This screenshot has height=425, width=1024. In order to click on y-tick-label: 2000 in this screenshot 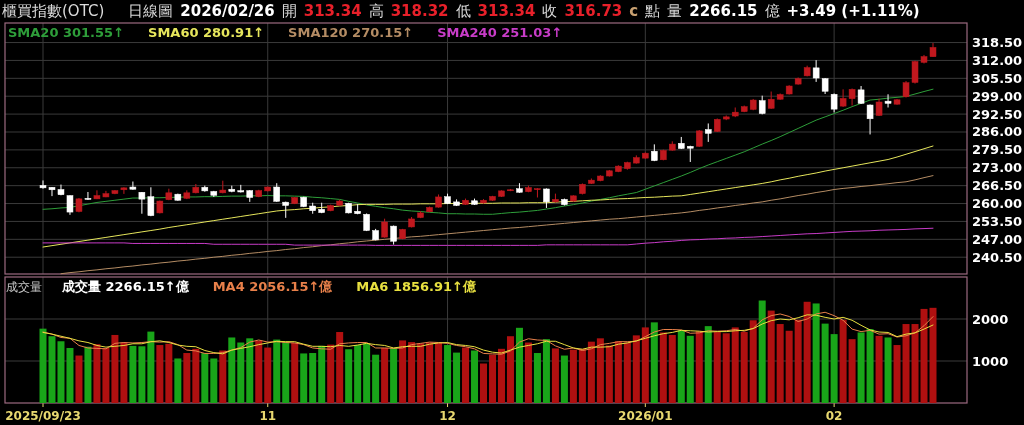, I will do `click(990, 319)`.